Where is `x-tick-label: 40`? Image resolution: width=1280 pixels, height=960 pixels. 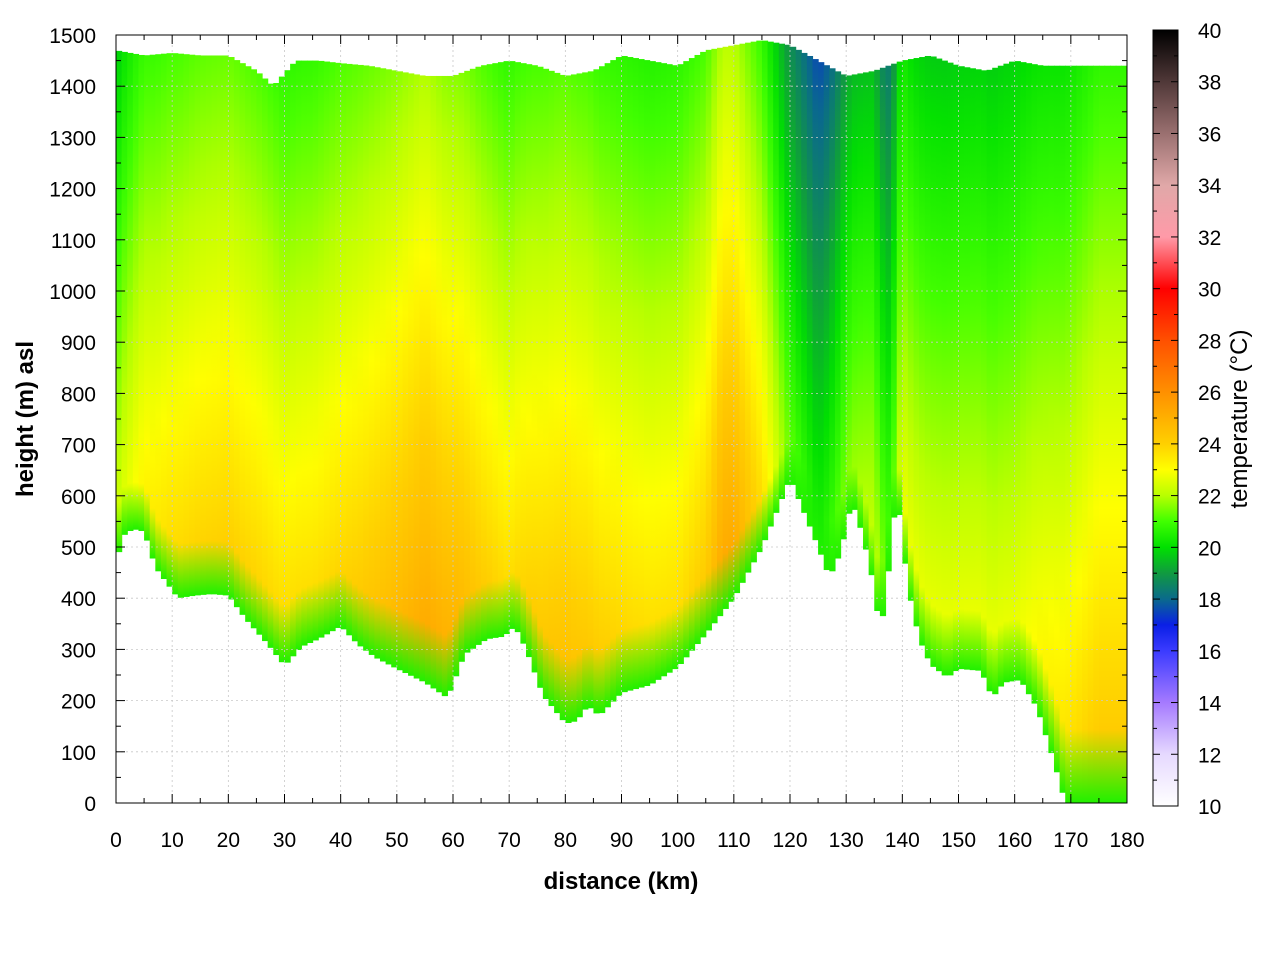
x-tick-label: 40 is located at coordinates (340, 840).